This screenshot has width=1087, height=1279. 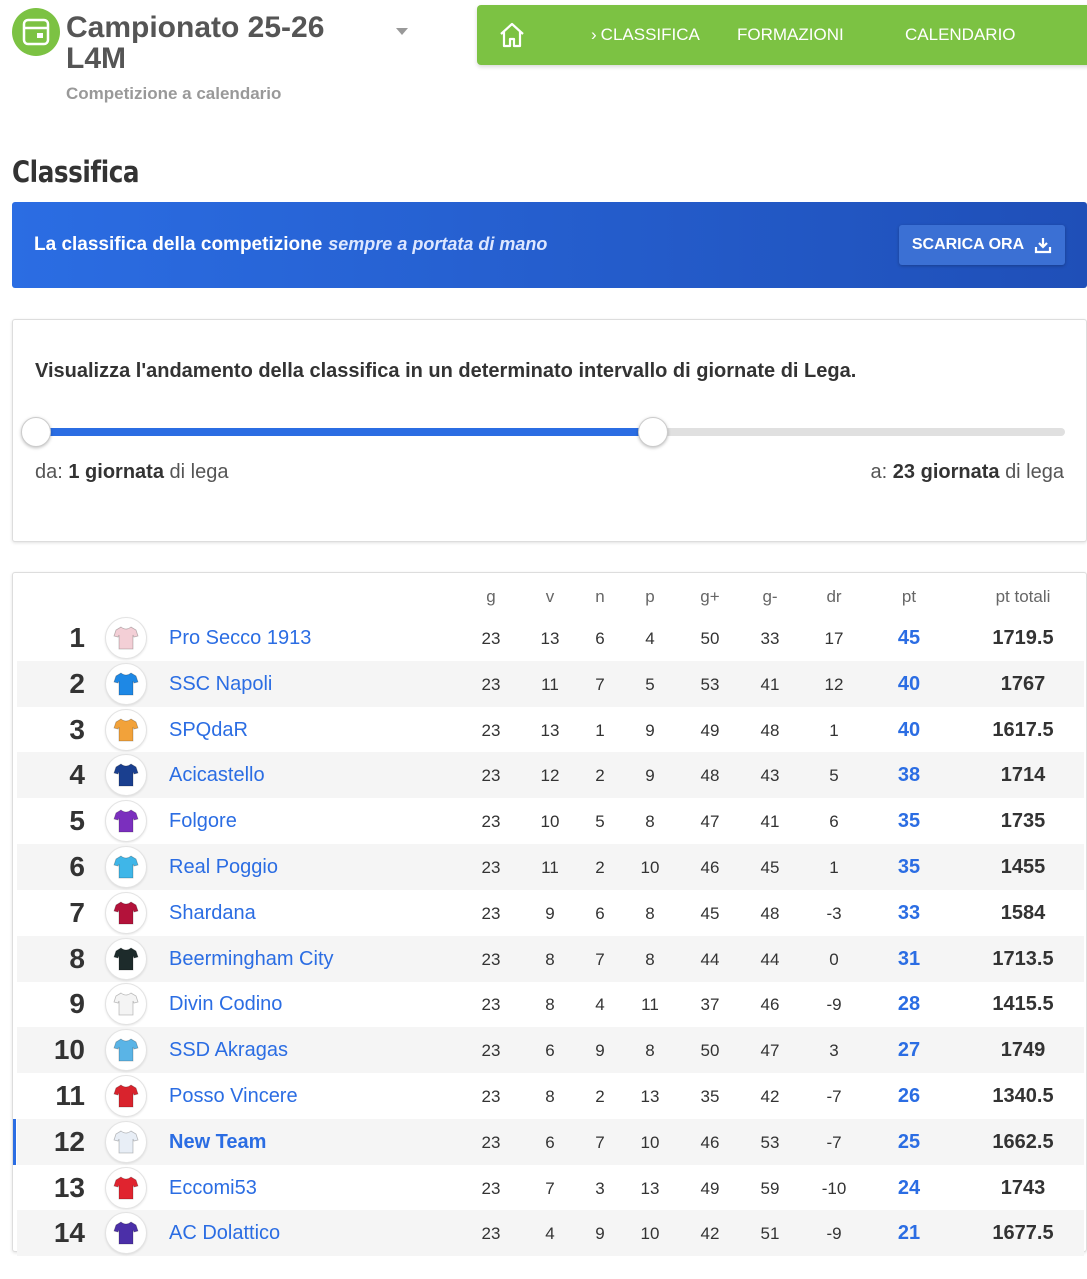 I want to click on stat-p: 10, so click(x=650, y=867).